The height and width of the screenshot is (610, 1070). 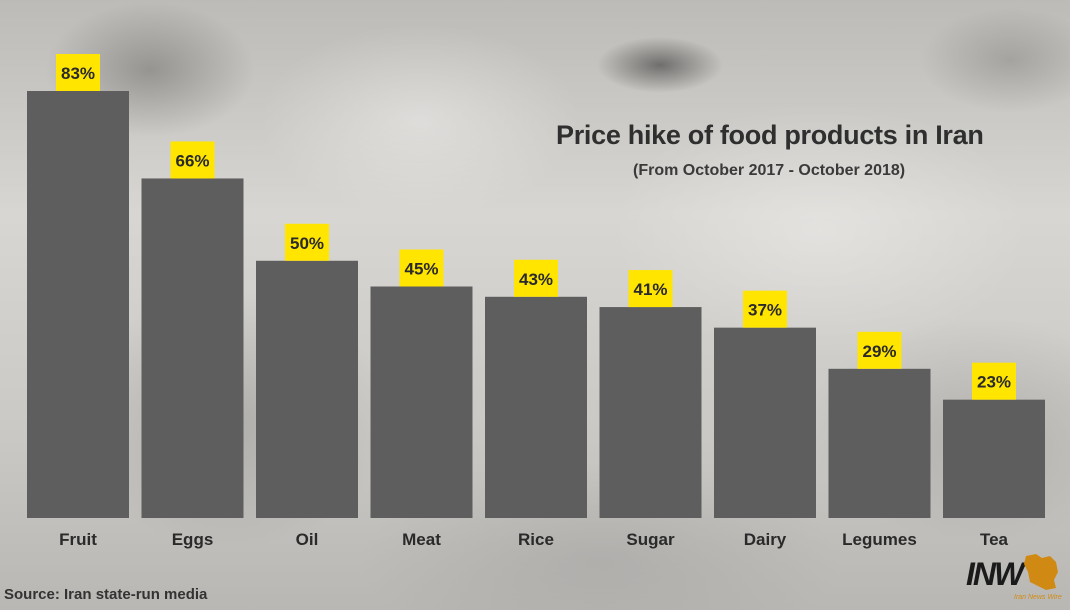 I want to click on bar-eggs, so click(x=192, y=348).